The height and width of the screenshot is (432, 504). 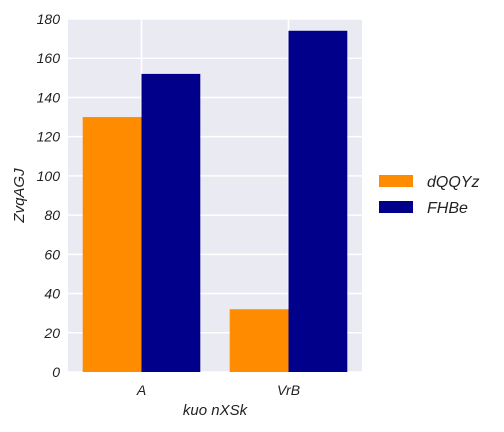 I want to click on y-tick-label: 180, so click(x=49, y=19).